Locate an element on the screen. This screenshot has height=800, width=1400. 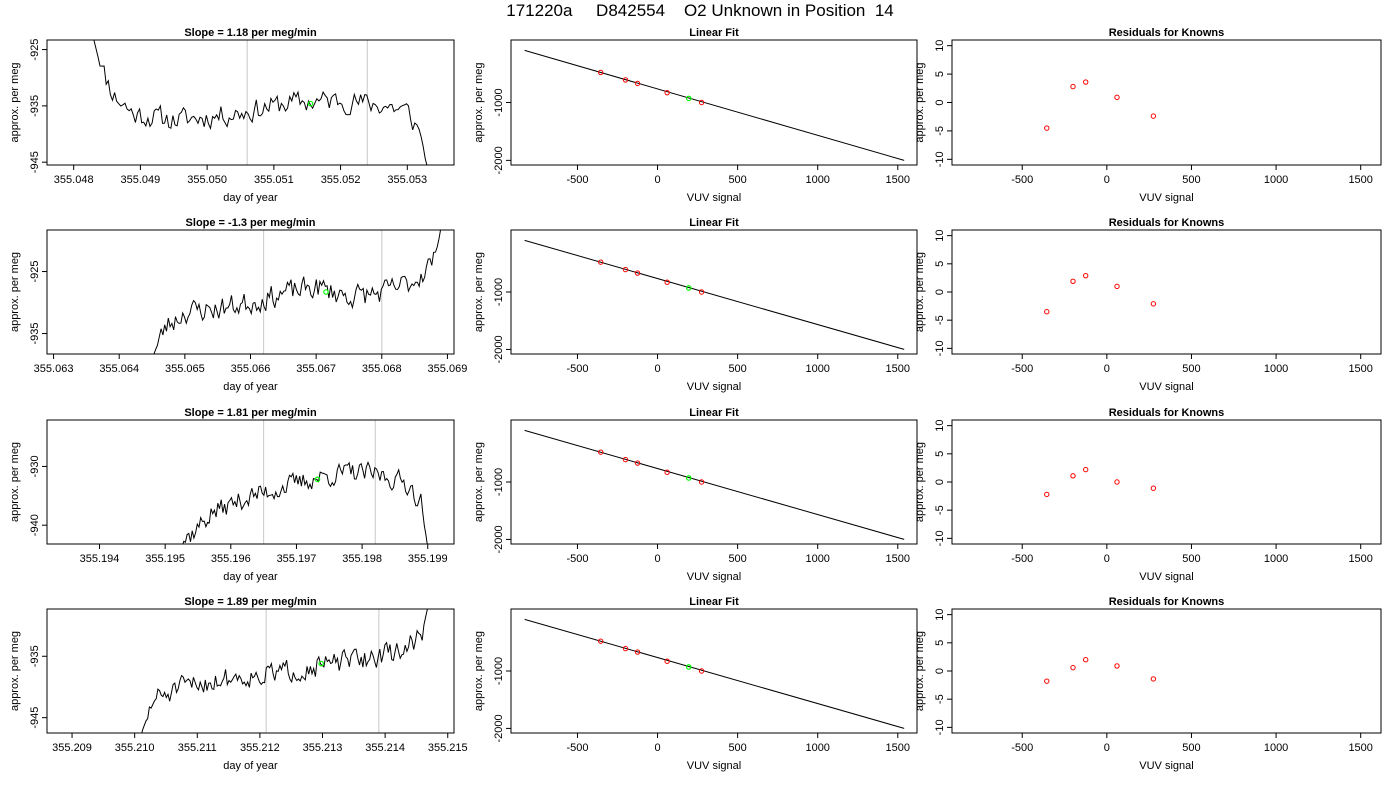
x-tick-label: 355.210 is located at coordinates (135, 748).